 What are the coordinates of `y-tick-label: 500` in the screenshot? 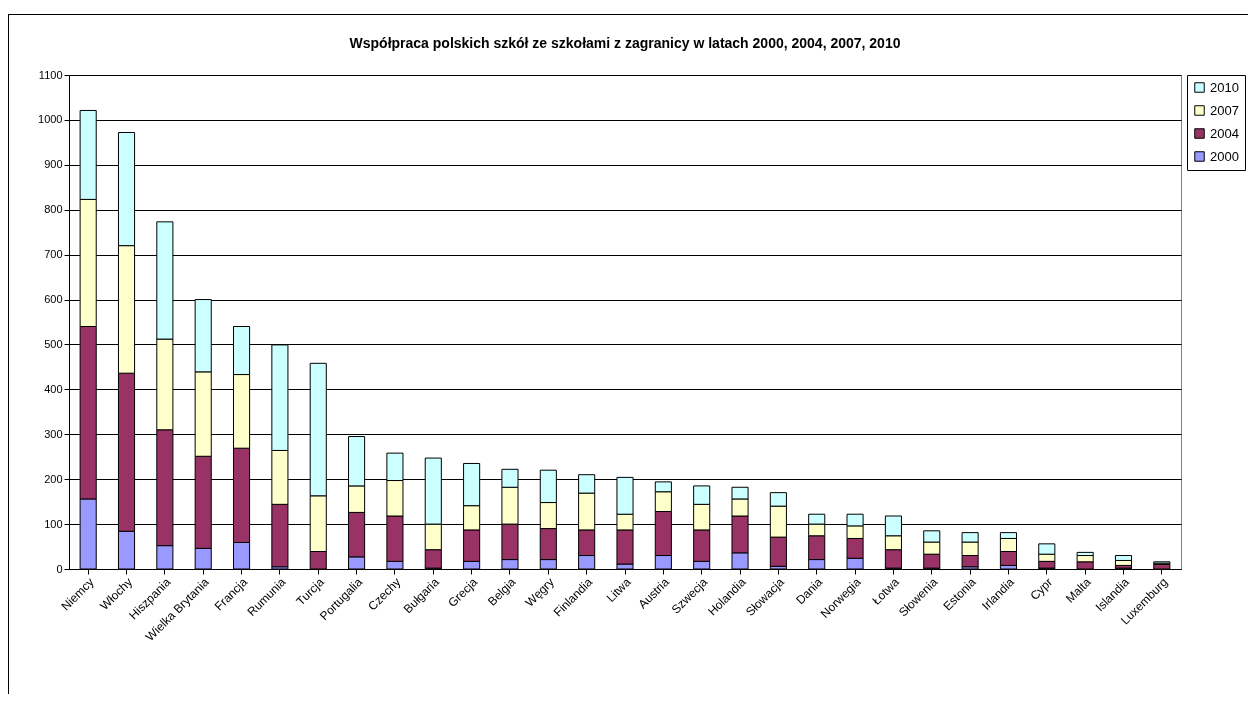 It's located at (53, 343).